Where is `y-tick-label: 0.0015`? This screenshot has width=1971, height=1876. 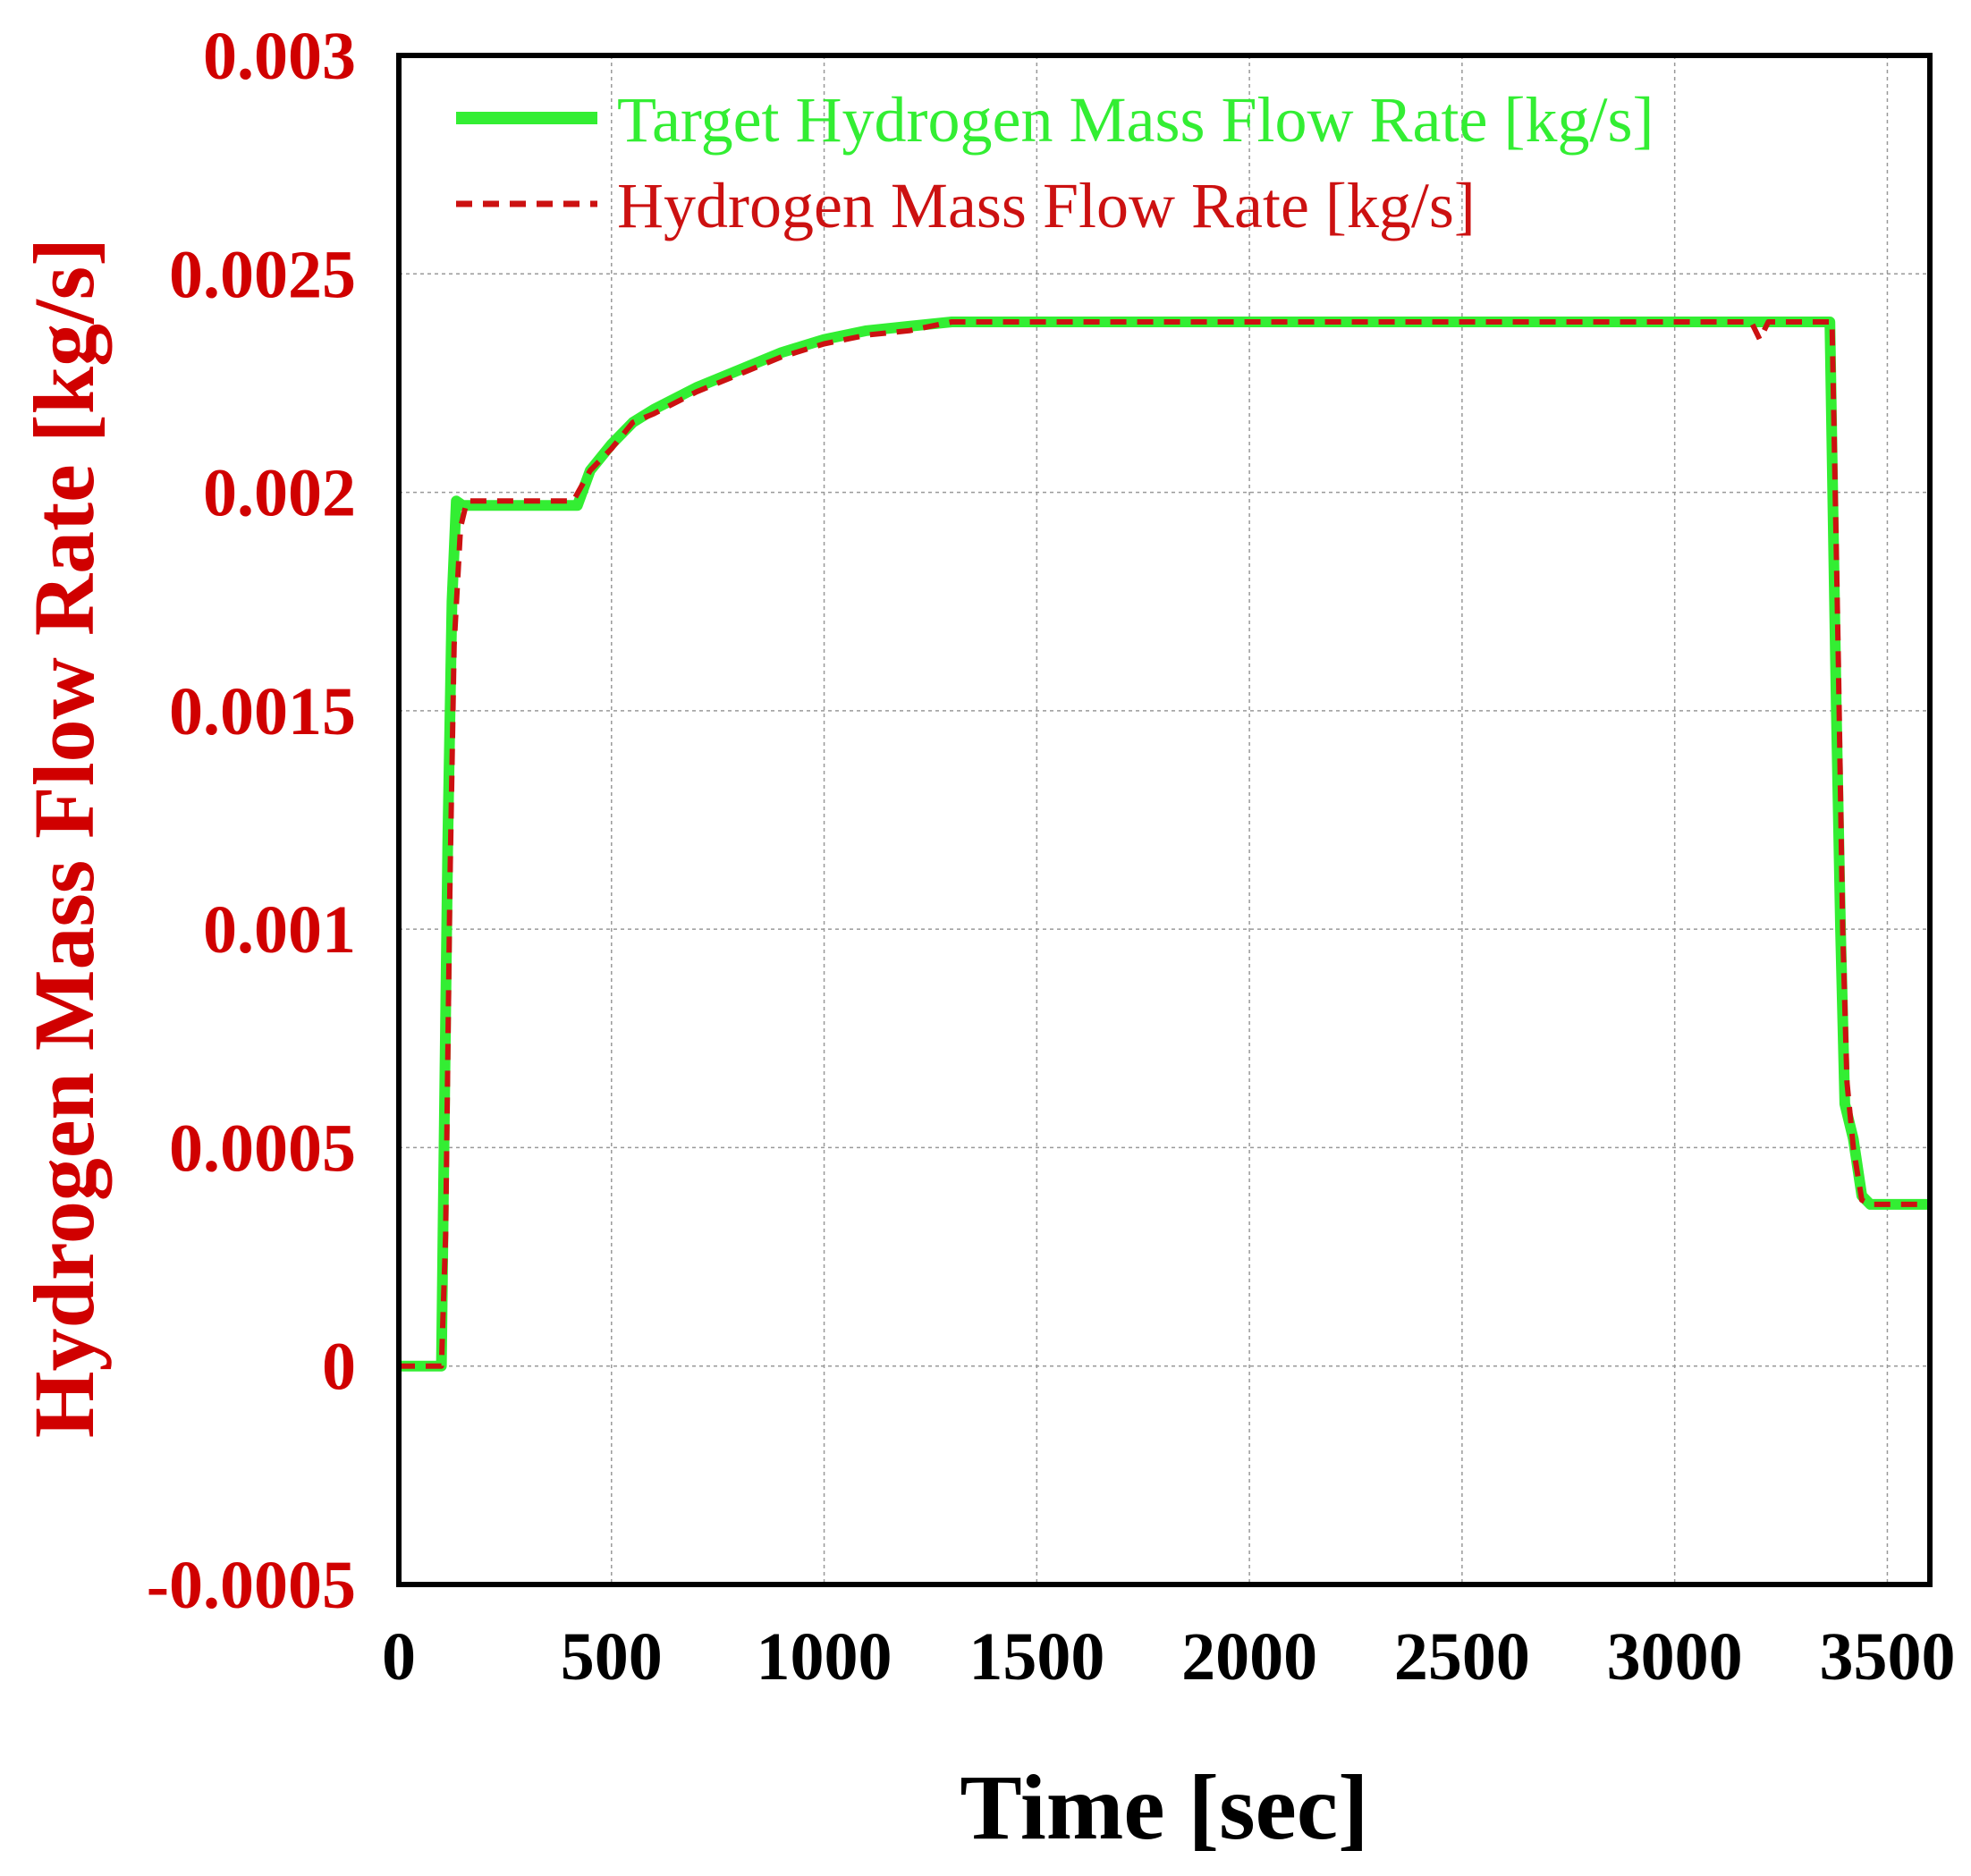
y-tick-label: 0.0015 is located at coordinates (262, 711).